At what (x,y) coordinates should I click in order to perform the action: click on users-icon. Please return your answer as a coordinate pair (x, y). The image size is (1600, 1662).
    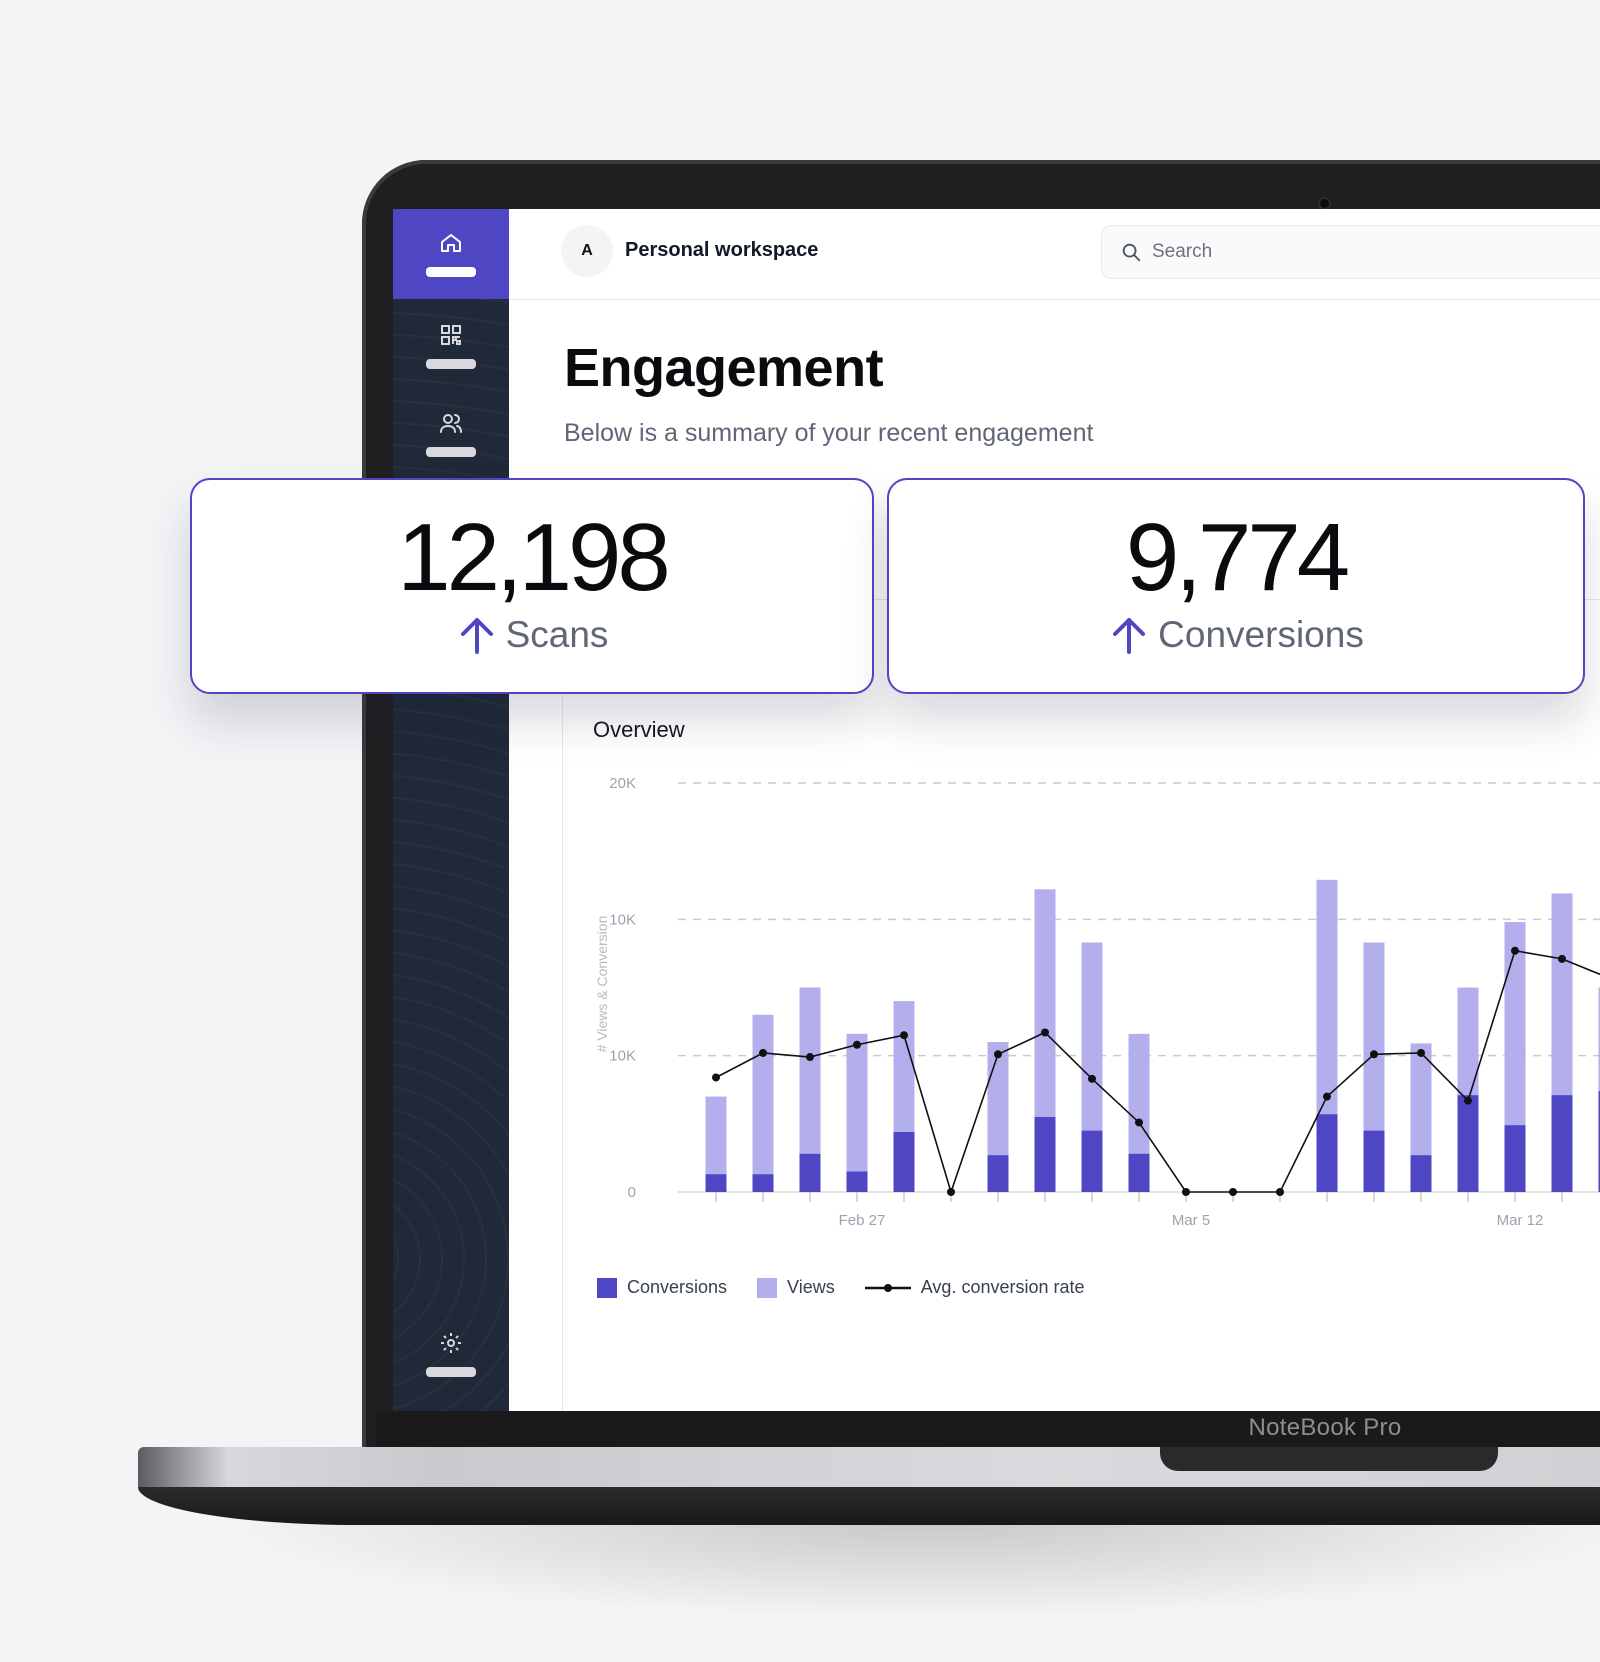
    Looking at the image, I should click on (451, 423).